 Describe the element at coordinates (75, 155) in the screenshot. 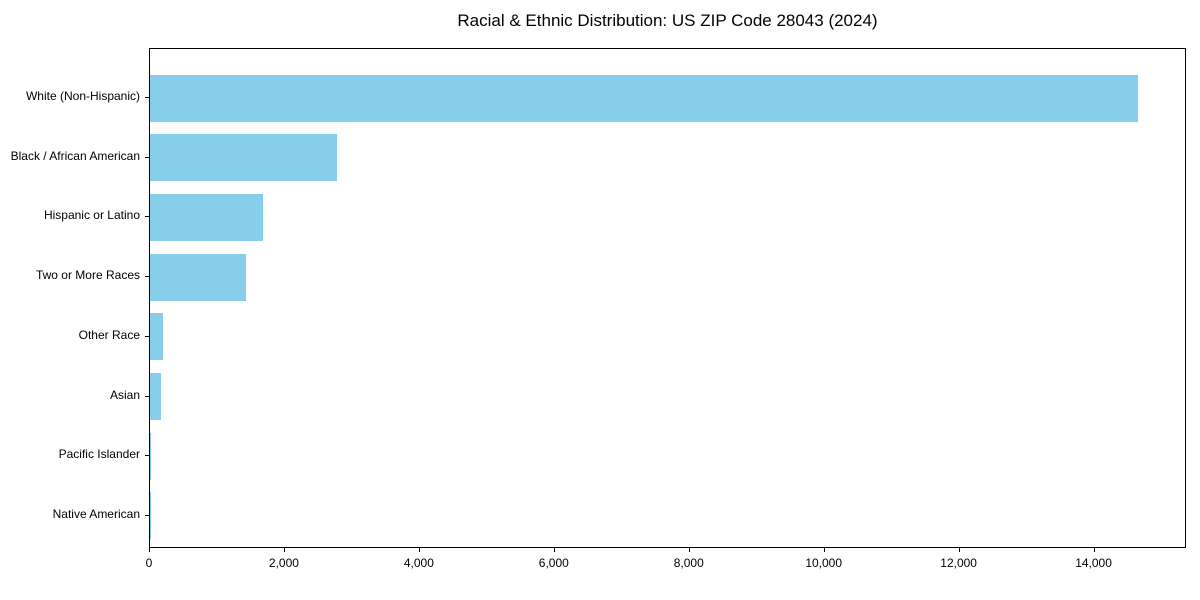

I see `y-axis-category-label: Black / African American` at that location.